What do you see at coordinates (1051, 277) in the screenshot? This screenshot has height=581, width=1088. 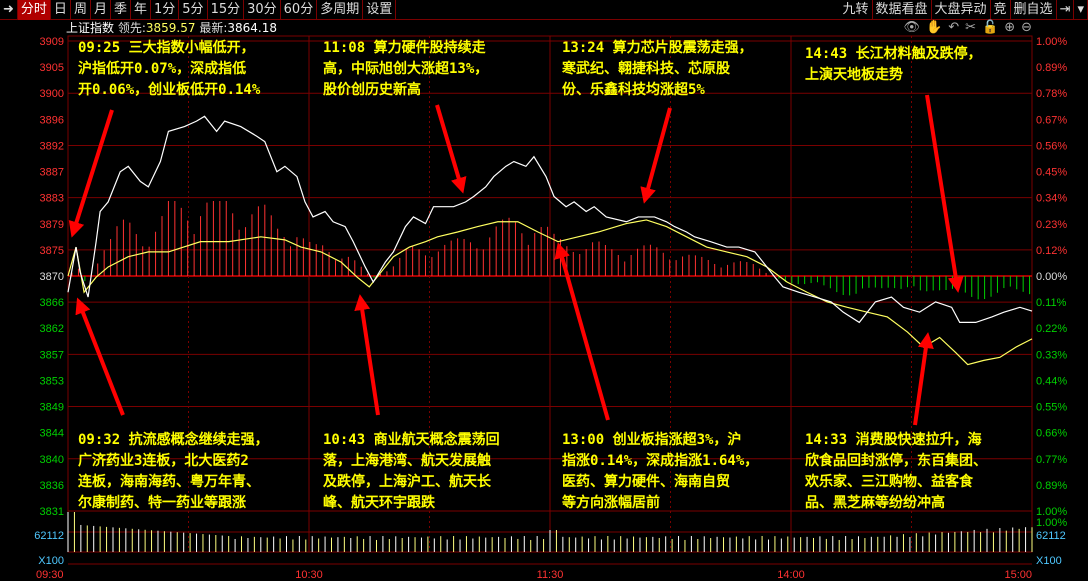 I see `pct-tick-label: 0.00%` at bounding box center [1051, 277].